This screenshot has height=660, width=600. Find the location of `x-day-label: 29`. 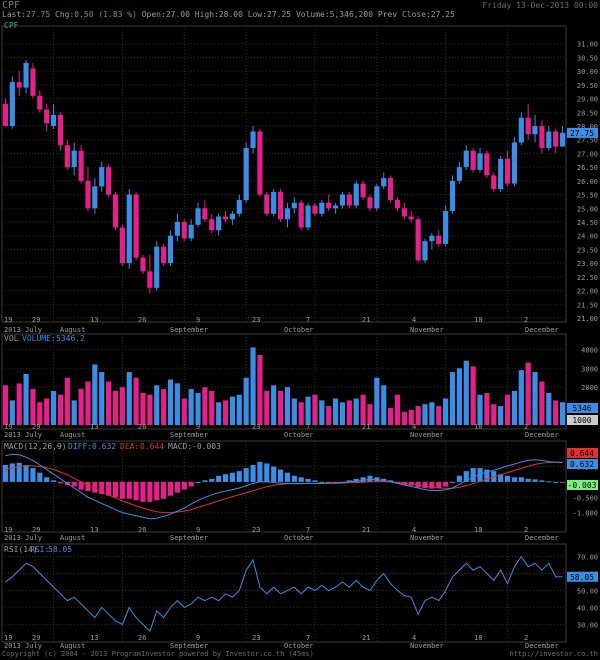

x-day-label: 29 is located at coordinates (36, 638).